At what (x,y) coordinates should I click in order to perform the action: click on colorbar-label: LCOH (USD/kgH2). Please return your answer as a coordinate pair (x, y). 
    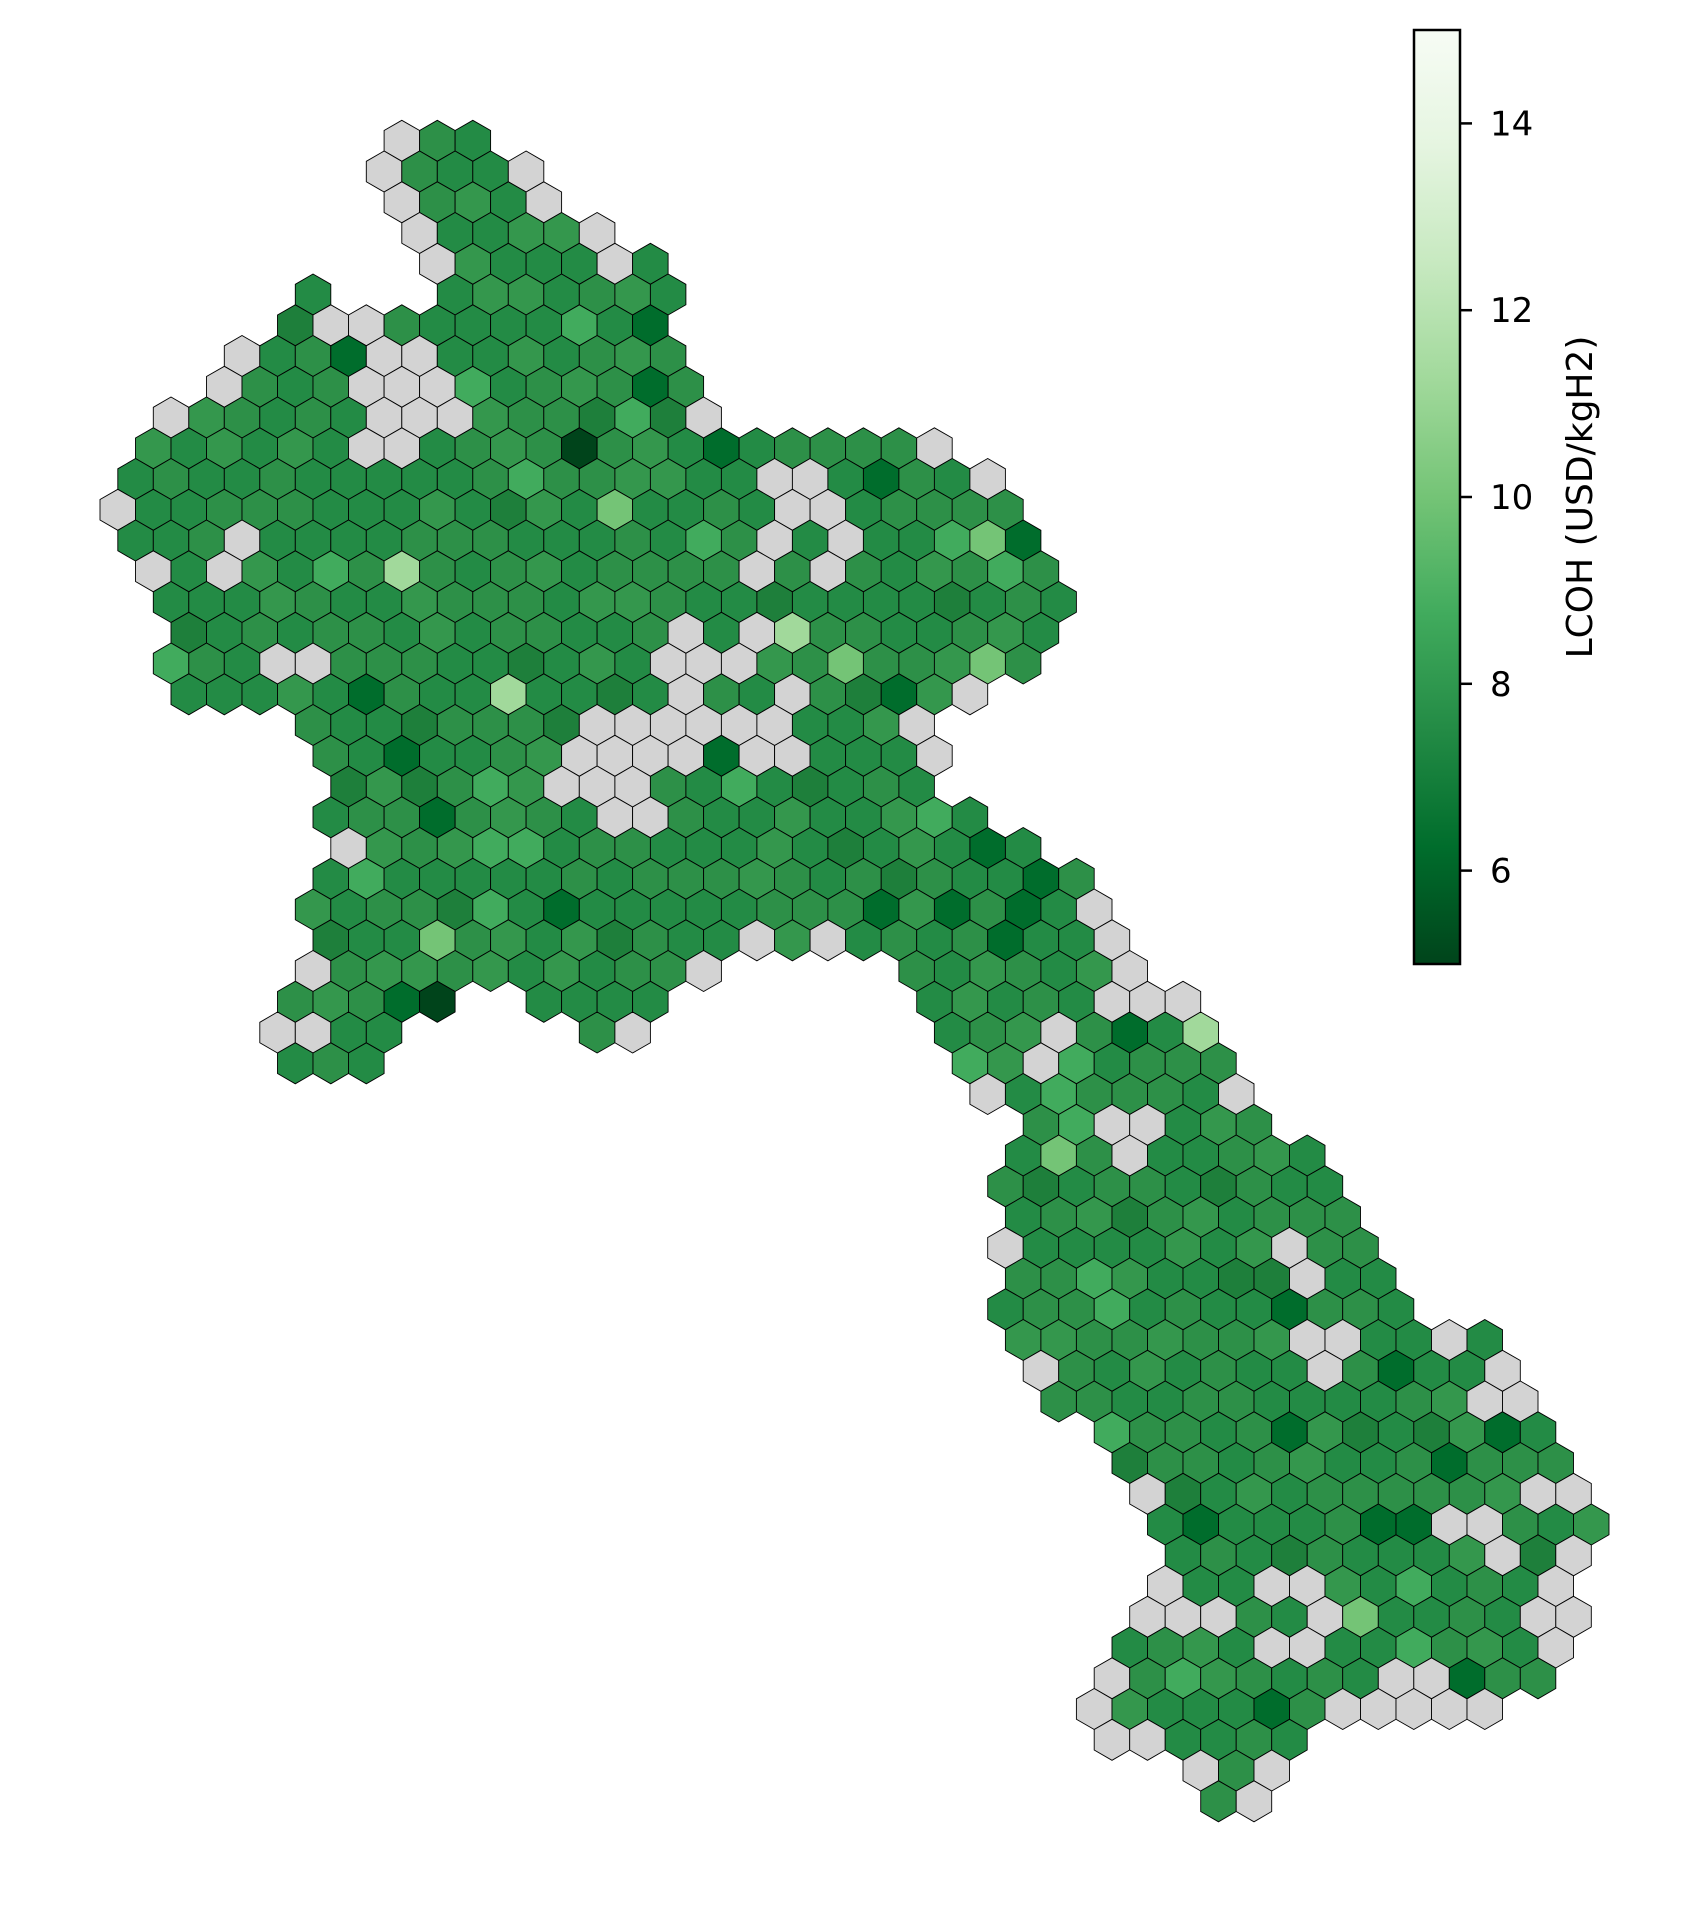
    Looking at the image, I should click on (1580, 497).